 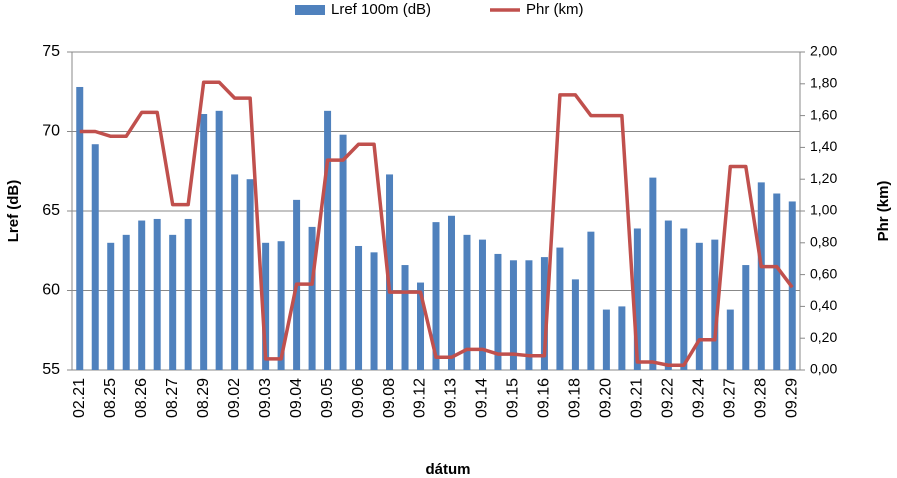 What do you see at coordinates (883, 211) in the screenshot?
I see `y2-axis-title: Phr (km)` at bounding box center [883, 211].